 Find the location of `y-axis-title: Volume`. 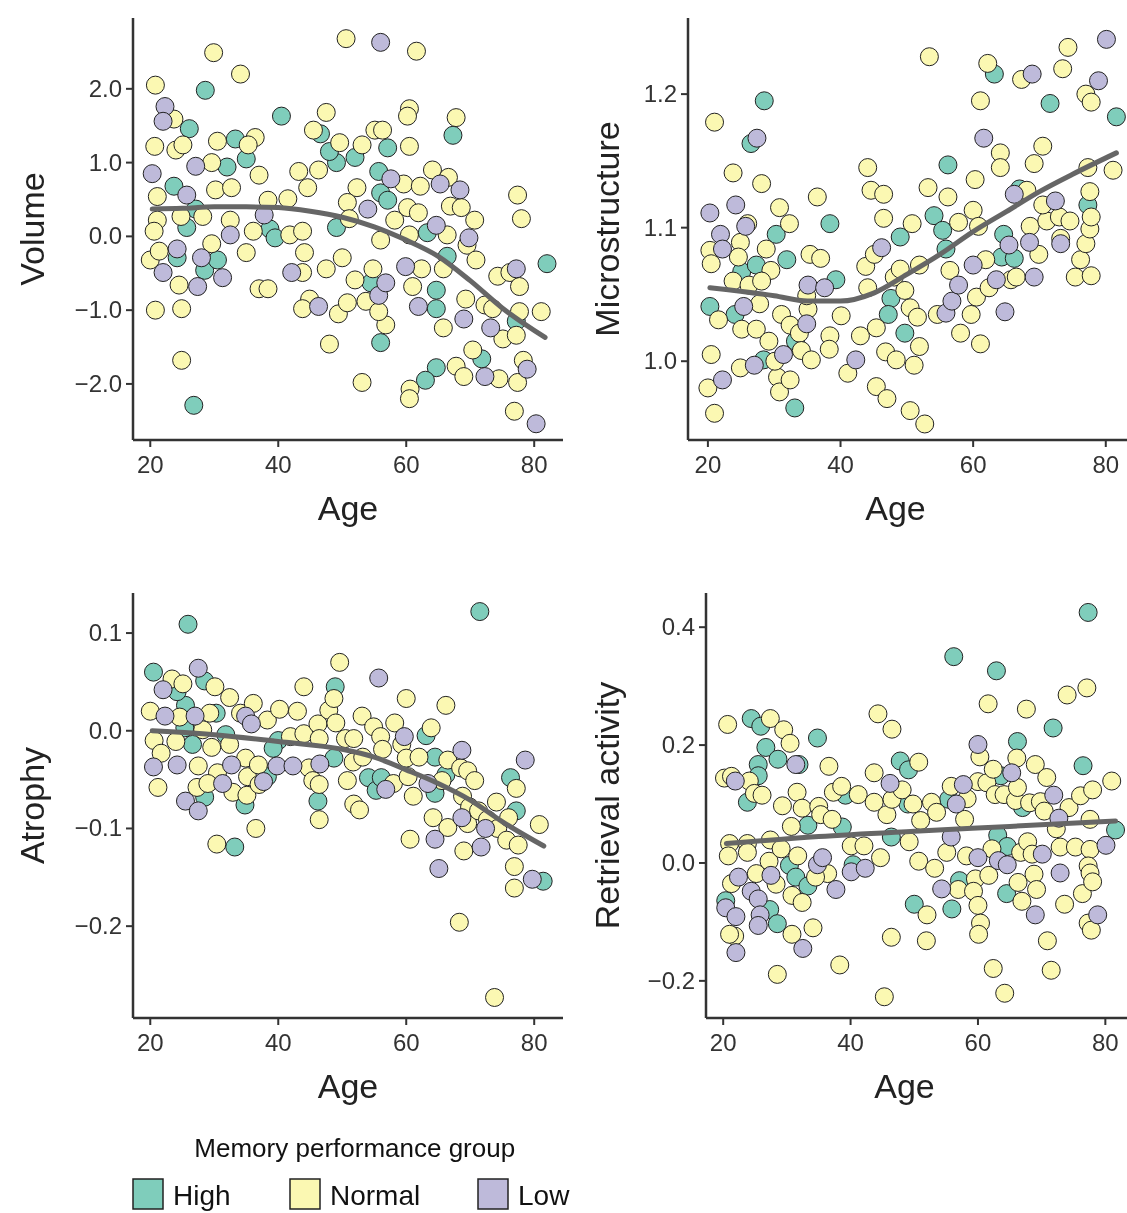

y-axis-title: Volume is located at coordinates (32, 229).